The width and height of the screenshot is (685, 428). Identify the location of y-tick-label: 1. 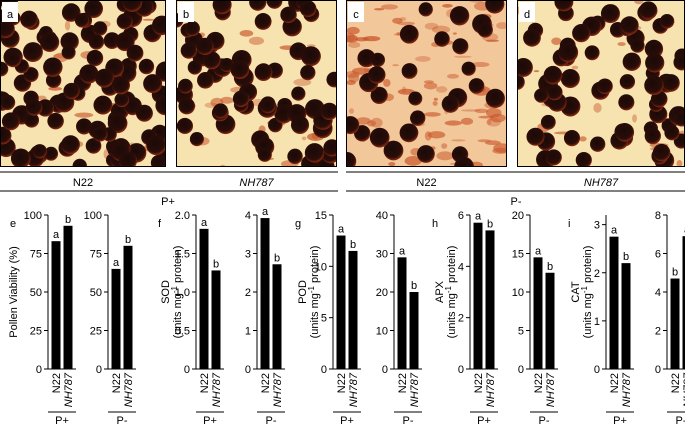
(248, 332).